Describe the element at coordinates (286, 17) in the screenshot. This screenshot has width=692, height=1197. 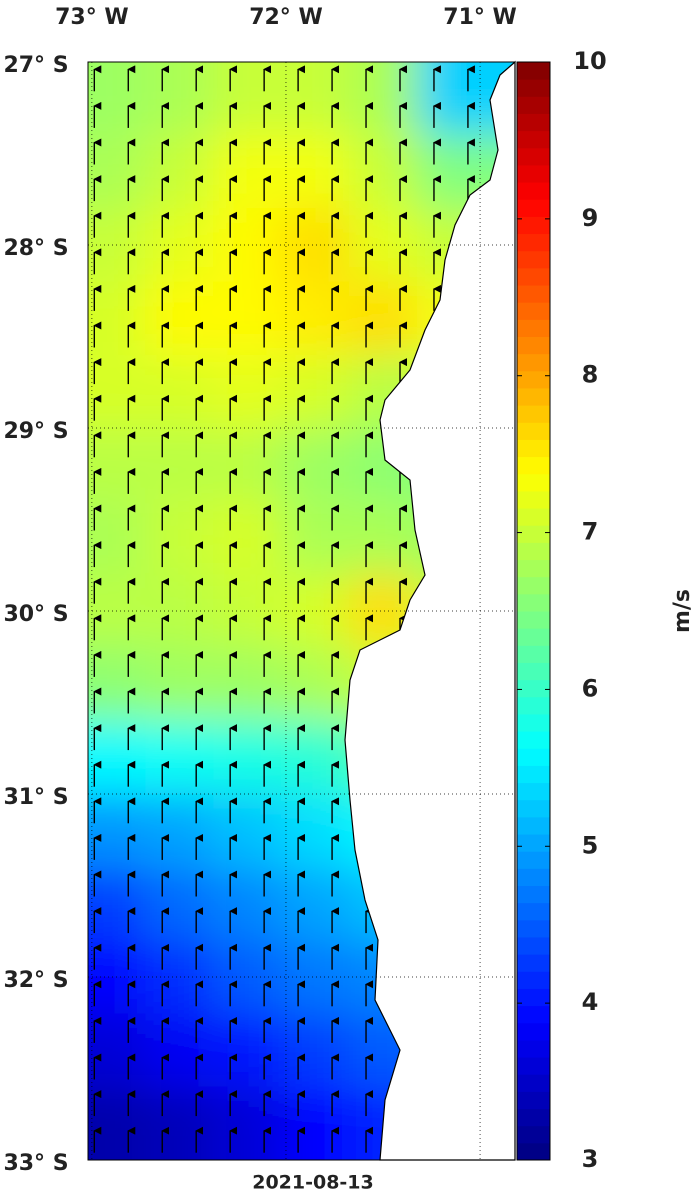
I see `x-tick-label: 72° W` at that location.